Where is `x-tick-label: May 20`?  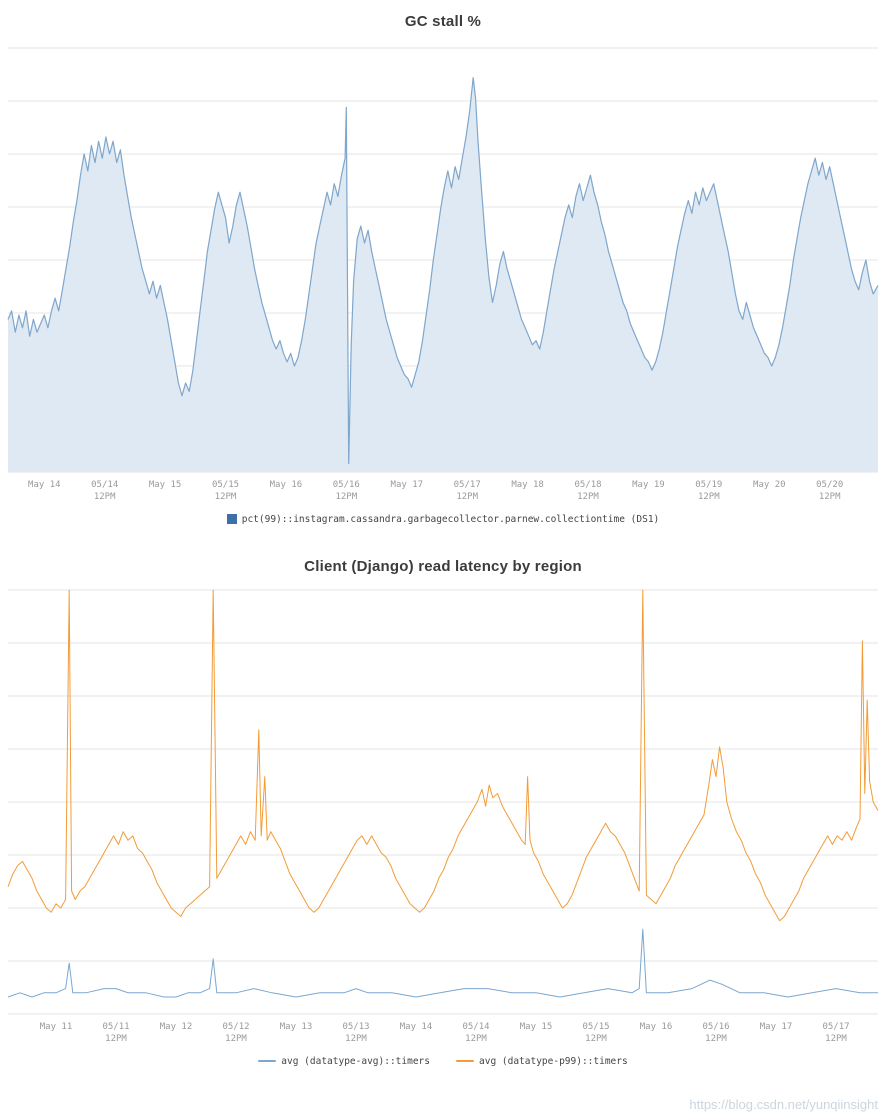
x-tick-label: May 20 is located at coordinates (769, 485).